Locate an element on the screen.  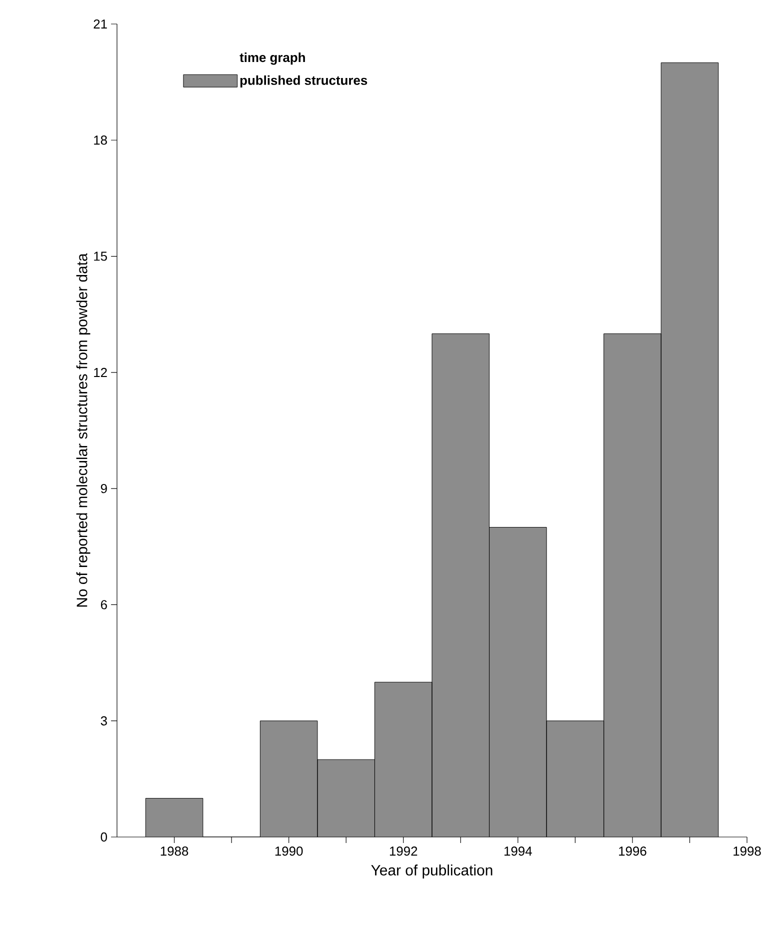
x-tick-label: 1992 is located at coordinates (404, 851).